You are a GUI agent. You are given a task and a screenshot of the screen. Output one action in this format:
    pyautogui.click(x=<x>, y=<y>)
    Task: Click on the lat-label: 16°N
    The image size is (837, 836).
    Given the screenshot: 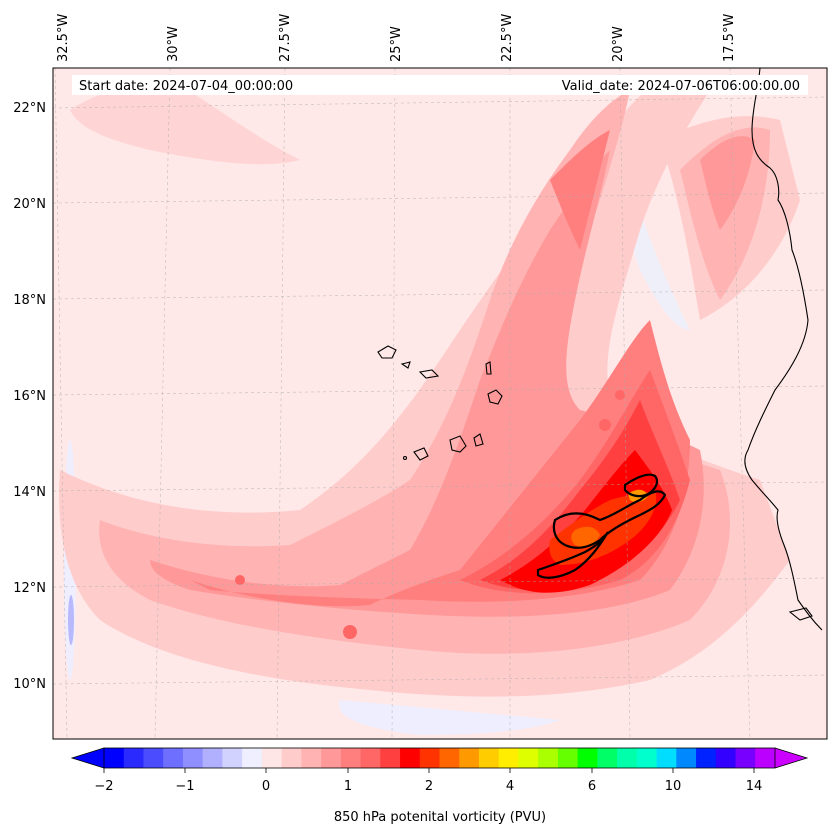 What is the action you would take?
    pyautogui.click(x=29, y=396)
    